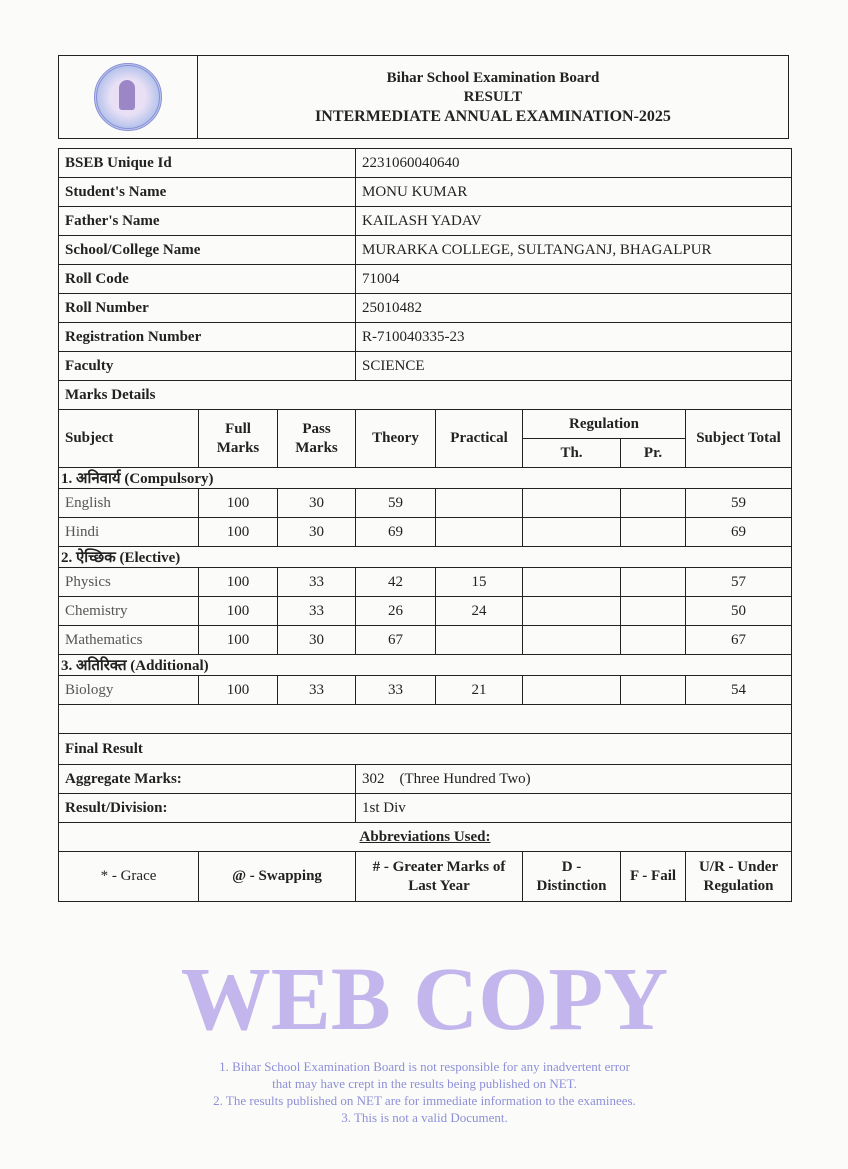 The image size is (848, 1169). I want to click on theory-cell: 33, so click(396, 690).